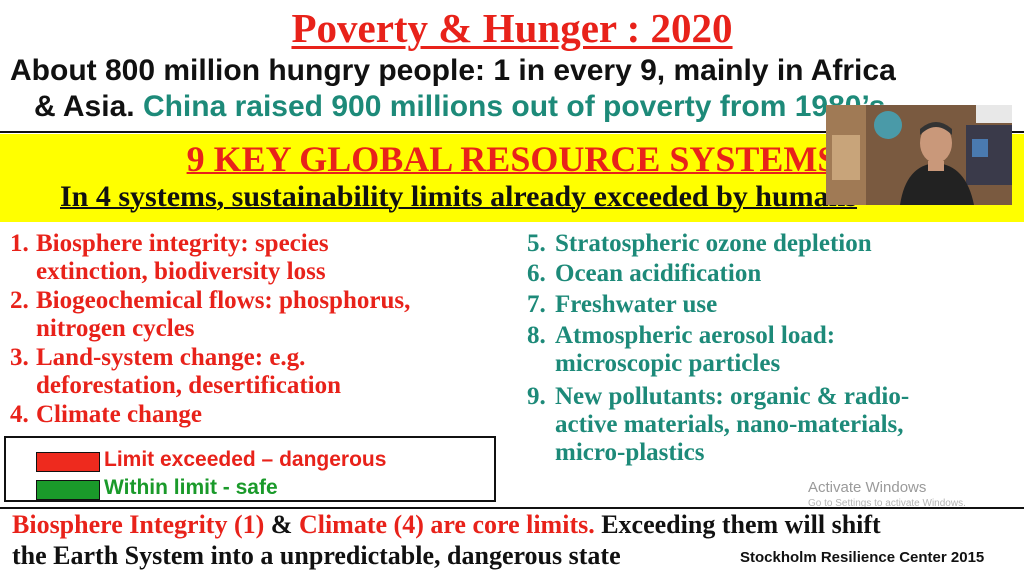 The height and width of the screenshot is (579, 1024). I want to click on item-number: 1., so click(19, 243).